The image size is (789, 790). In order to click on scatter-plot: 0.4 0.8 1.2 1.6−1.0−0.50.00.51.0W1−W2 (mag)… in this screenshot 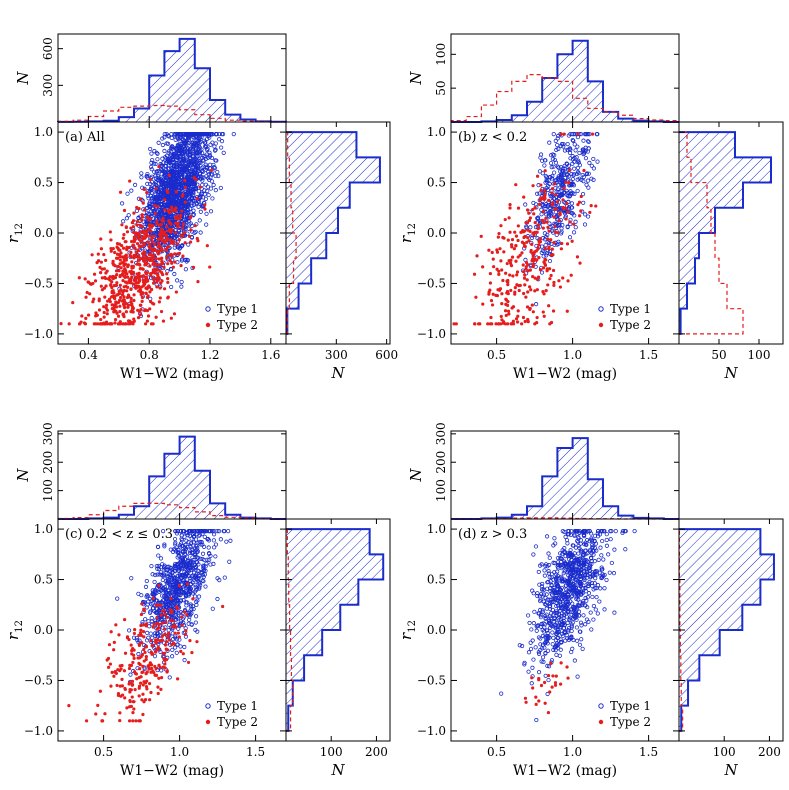, I will do `click(148, 249)`.